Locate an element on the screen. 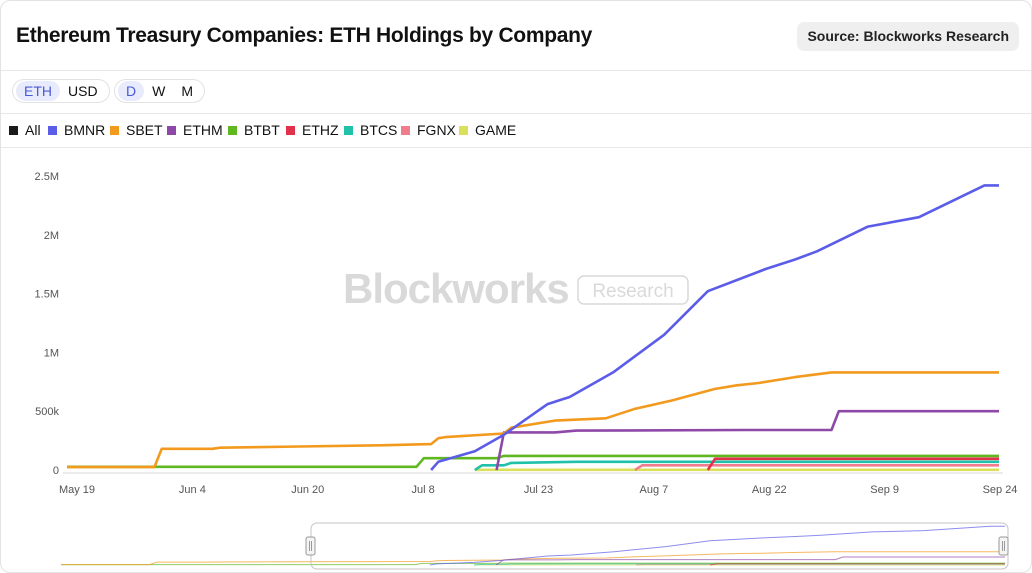 This screenshot has height=573, width=1032. y-tick-label: 2M is located at coordinates (51, 236).